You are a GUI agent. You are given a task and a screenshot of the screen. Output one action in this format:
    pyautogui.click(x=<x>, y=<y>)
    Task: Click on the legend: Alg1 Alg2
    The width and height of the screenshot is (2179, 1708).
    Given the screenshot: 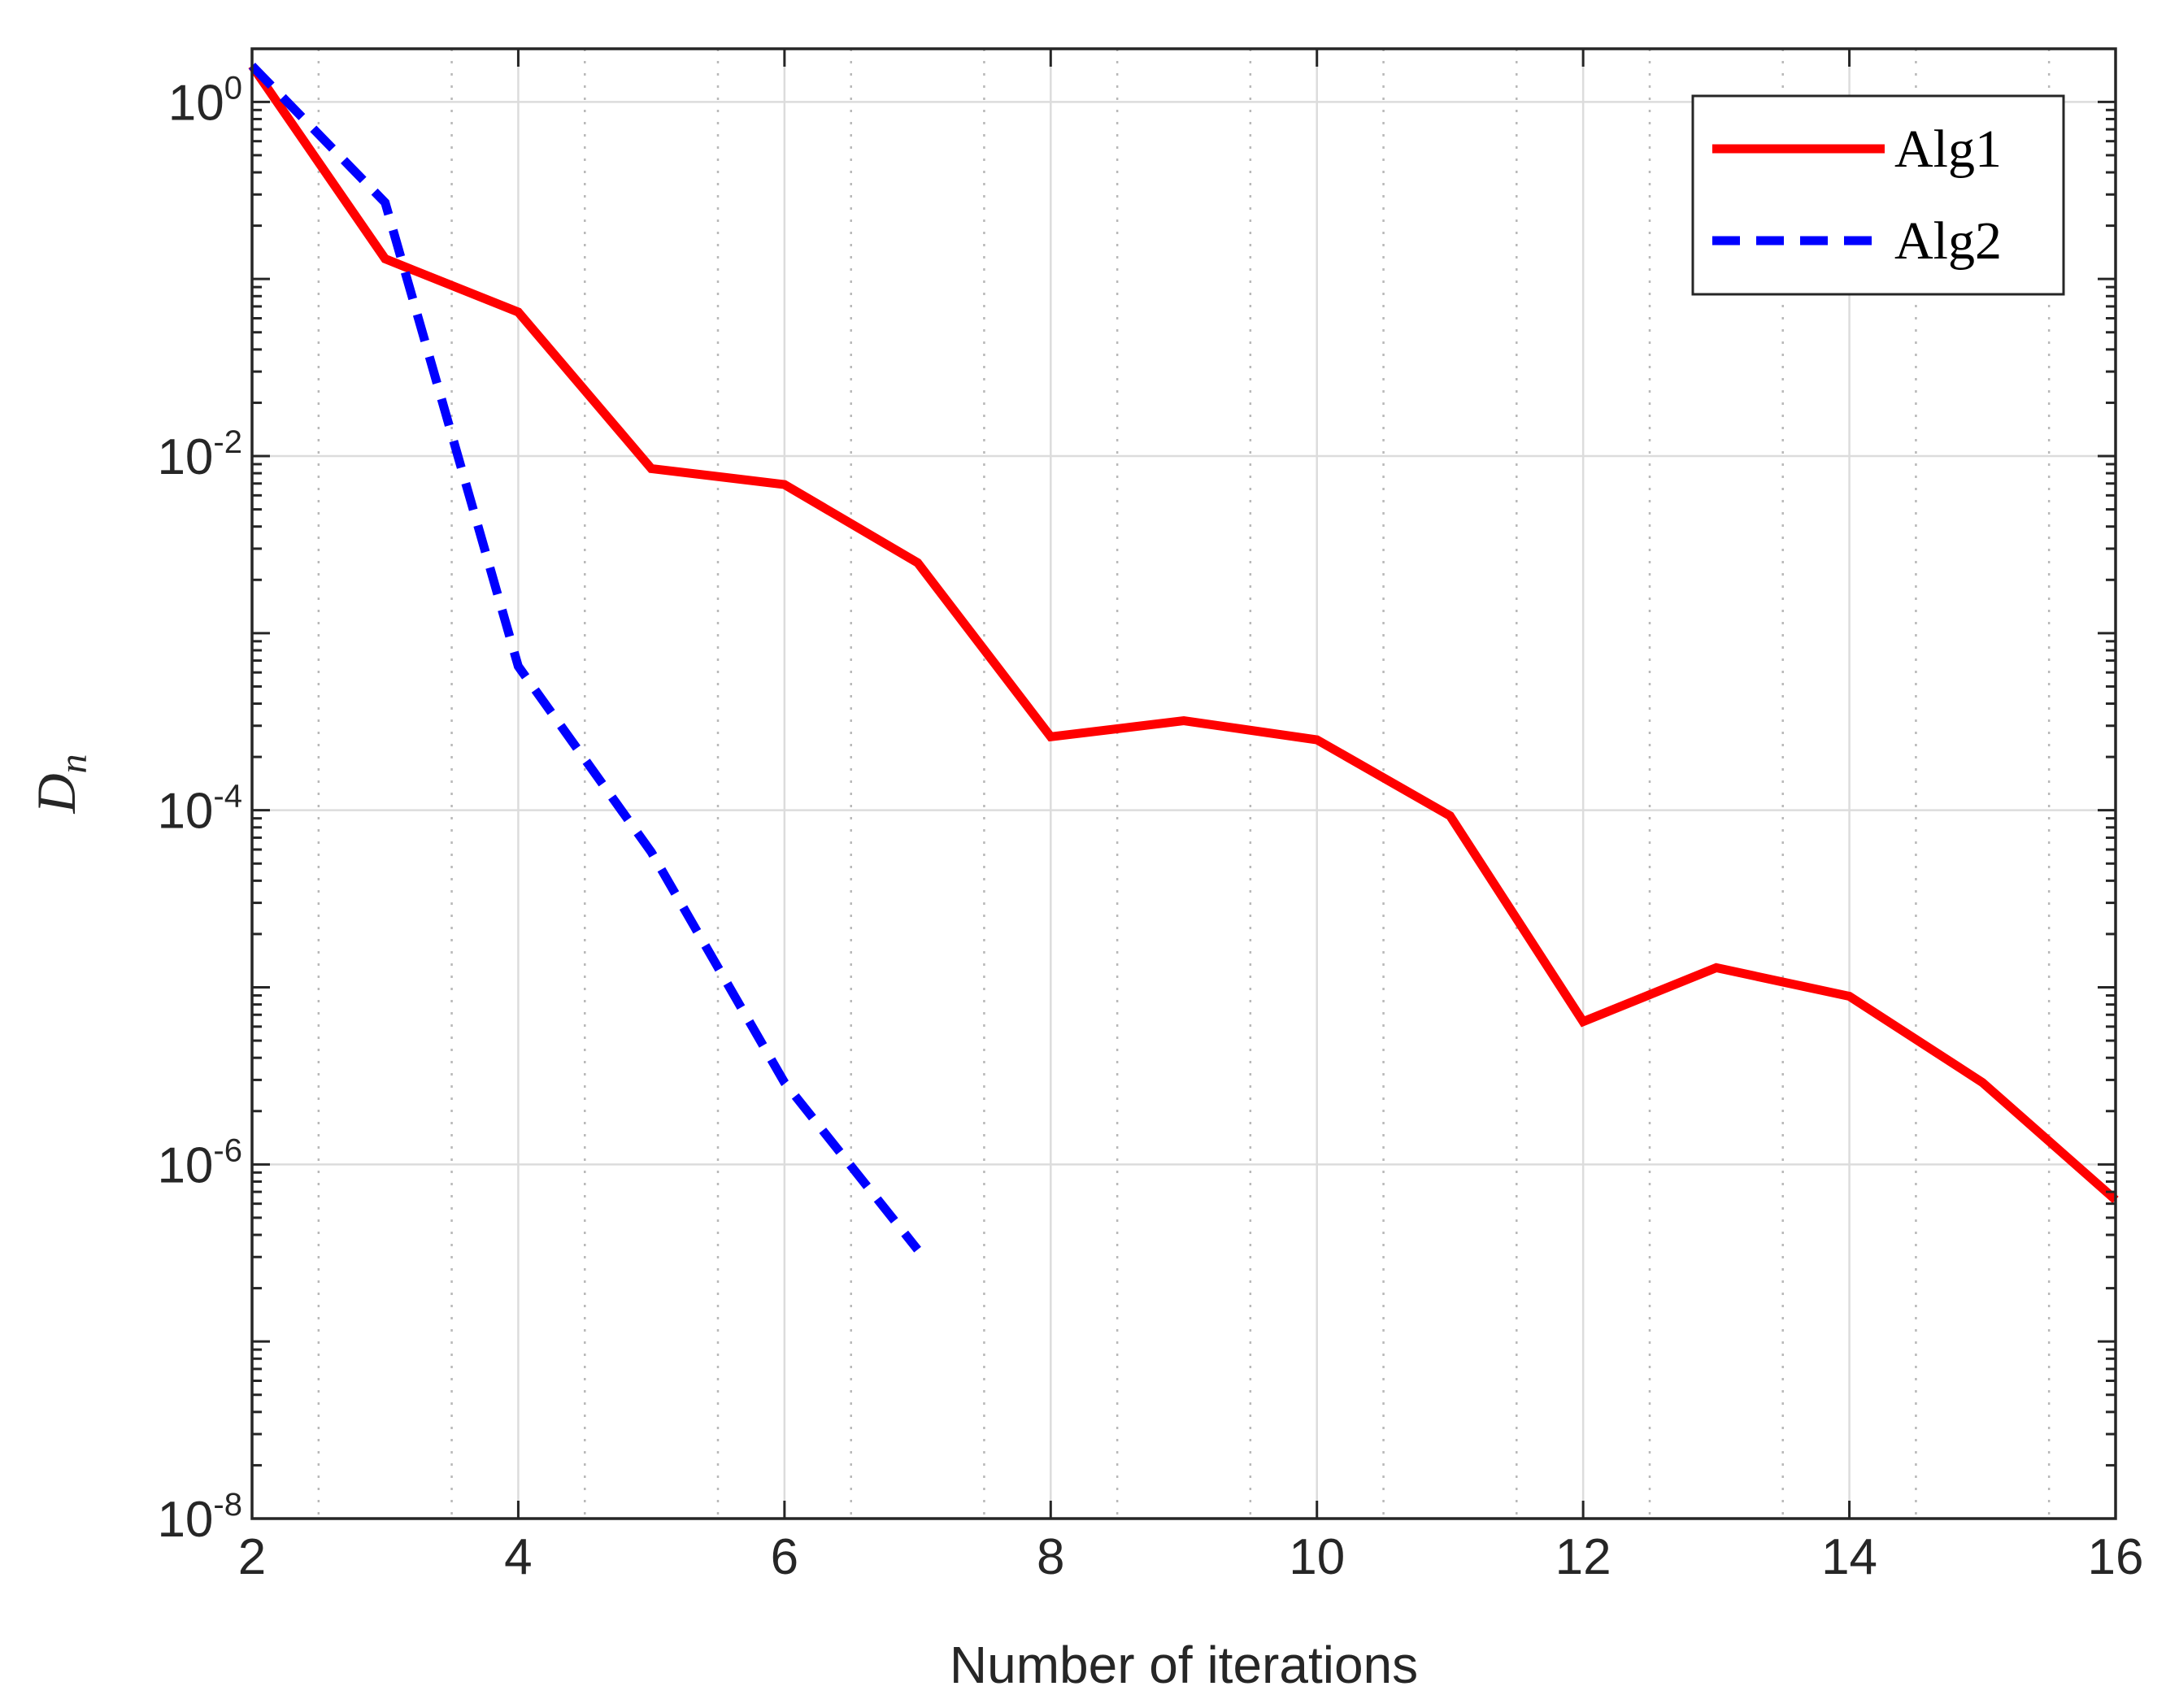 What is the action you would take?
    pyautogui.click(x=1878, y=195)
    